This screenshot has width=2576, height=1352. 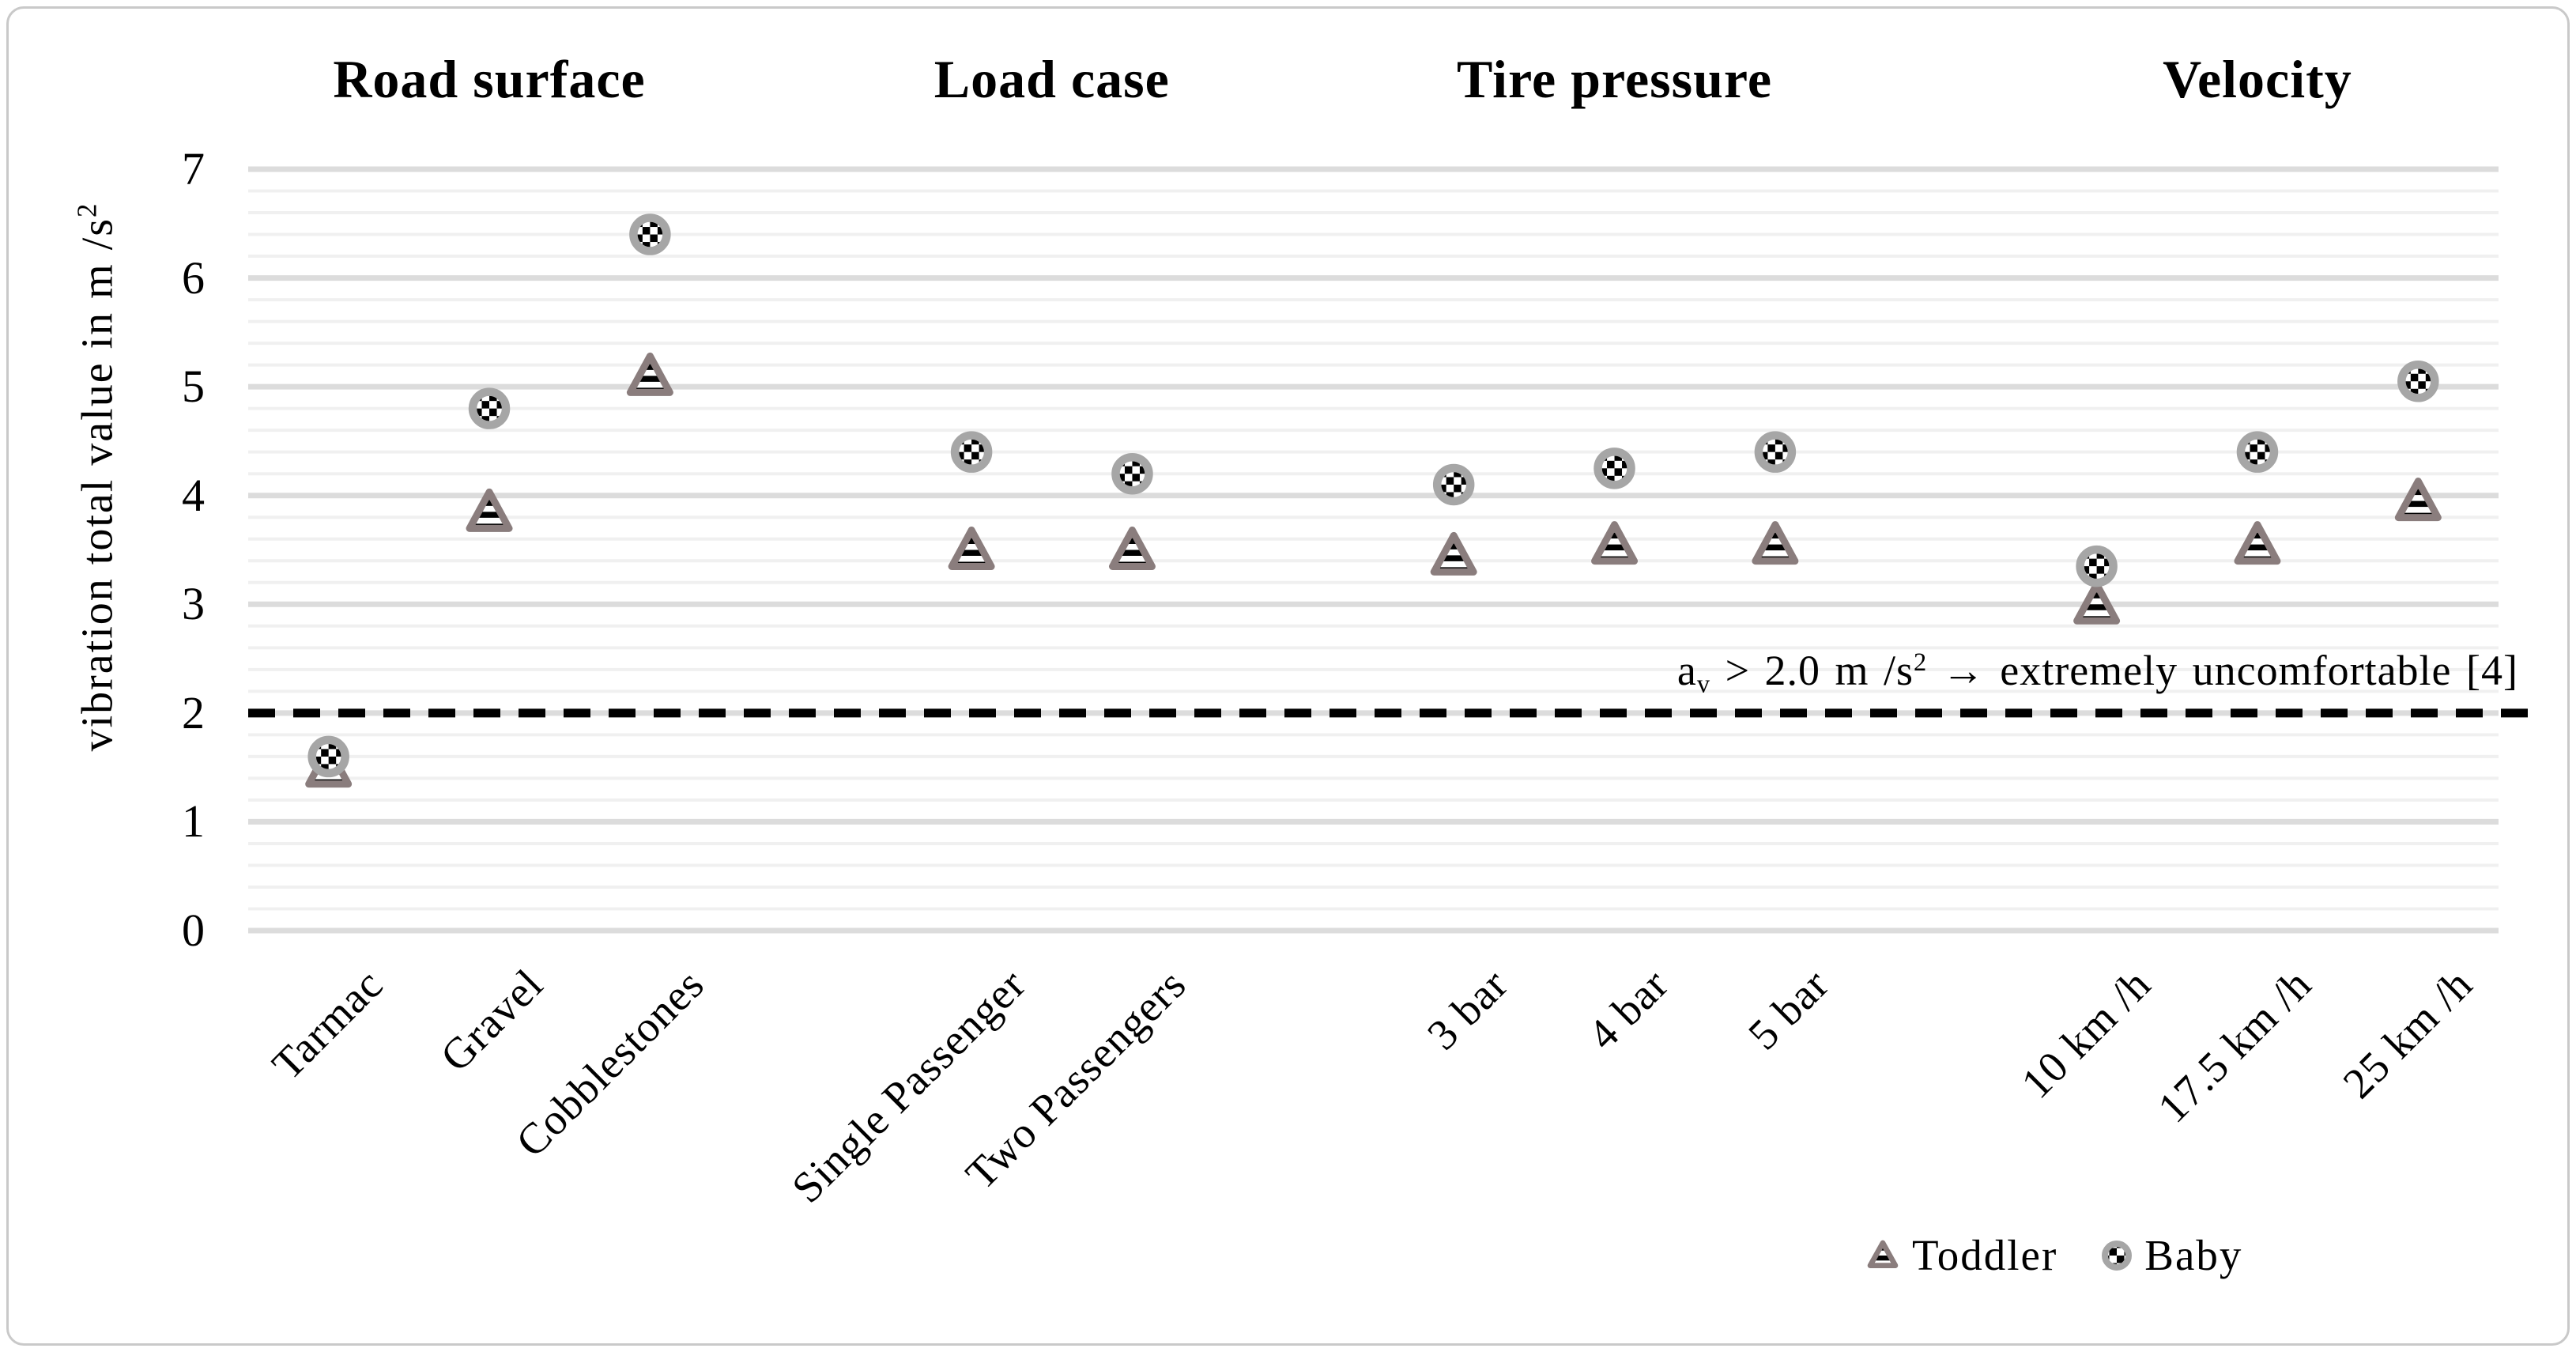 What do you see at coordinates (87, 209) in the screenshot?
I see `y-axis-title-exponent: 2` at bounding box center [87, 209].